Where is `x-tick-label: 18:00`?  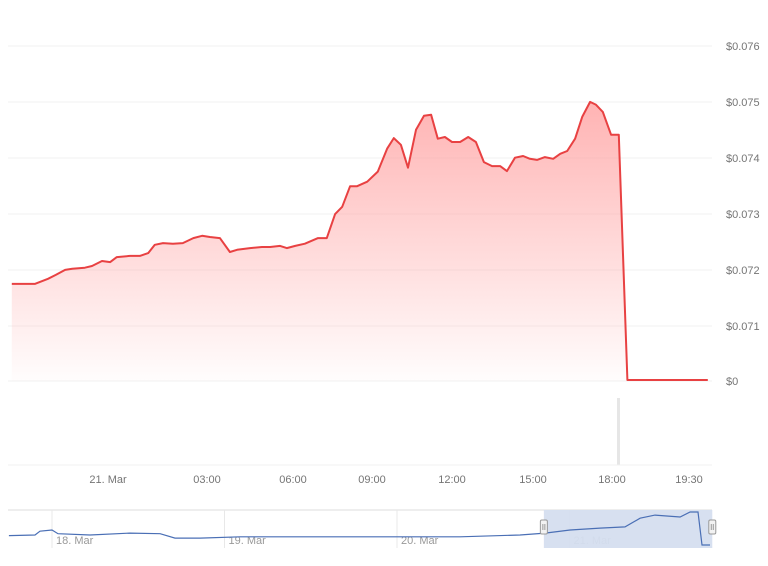 x-tick-label: 18:00 is located at coordinates (612, 480).